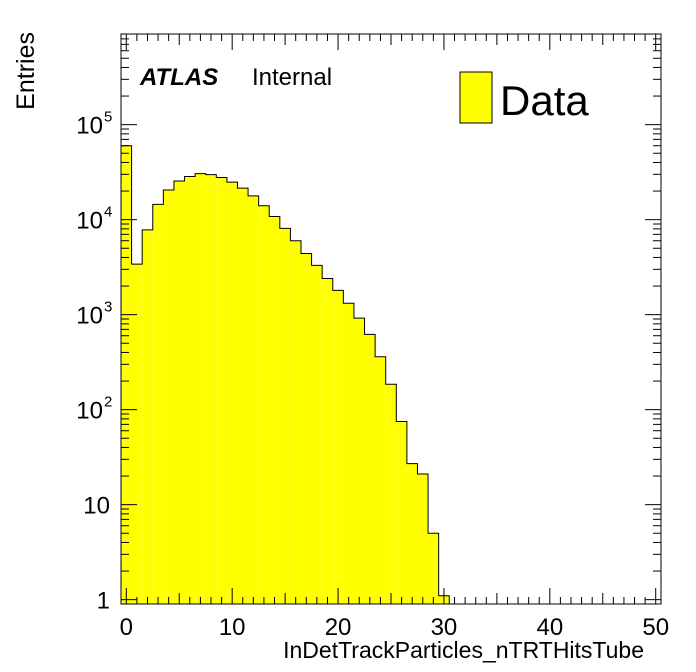  I want to click on x-tick-label: 50, so click(655, 627).